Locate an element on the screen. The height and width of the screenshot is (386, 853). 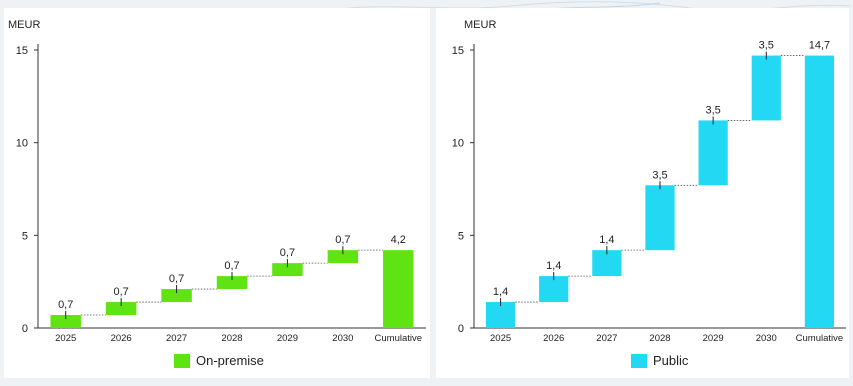
data-label: 14,7 is located at coordinates (819, 46).